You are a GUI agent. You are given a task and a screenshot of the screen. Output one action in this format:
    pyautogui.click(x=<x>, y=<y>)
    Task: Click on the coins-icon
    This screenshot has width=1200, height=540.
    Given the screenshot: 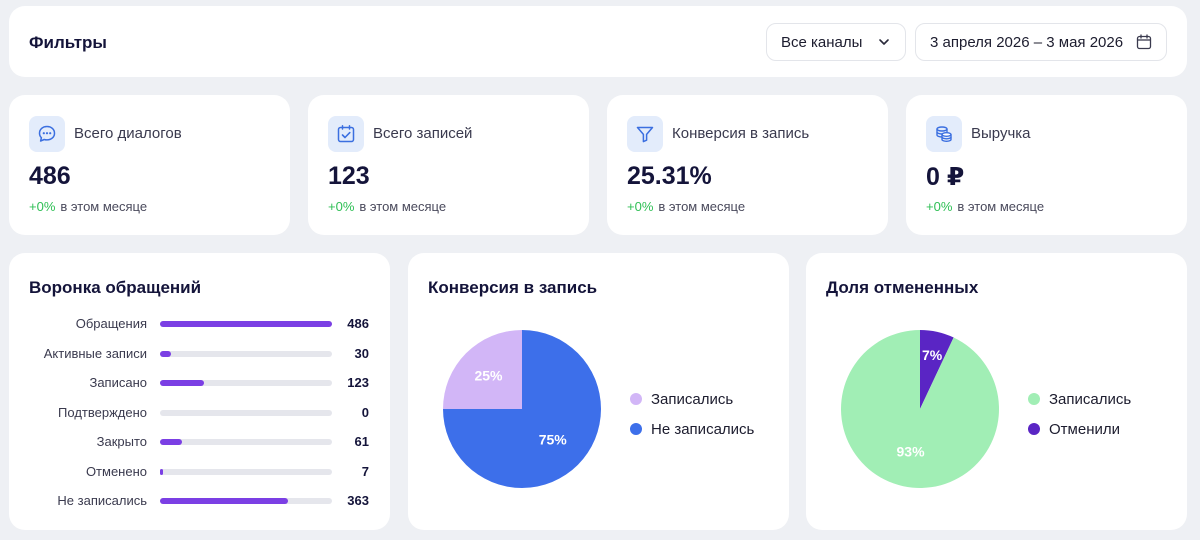 What is the action you would take?
    pyautogui.click(x=944, y=134)
    